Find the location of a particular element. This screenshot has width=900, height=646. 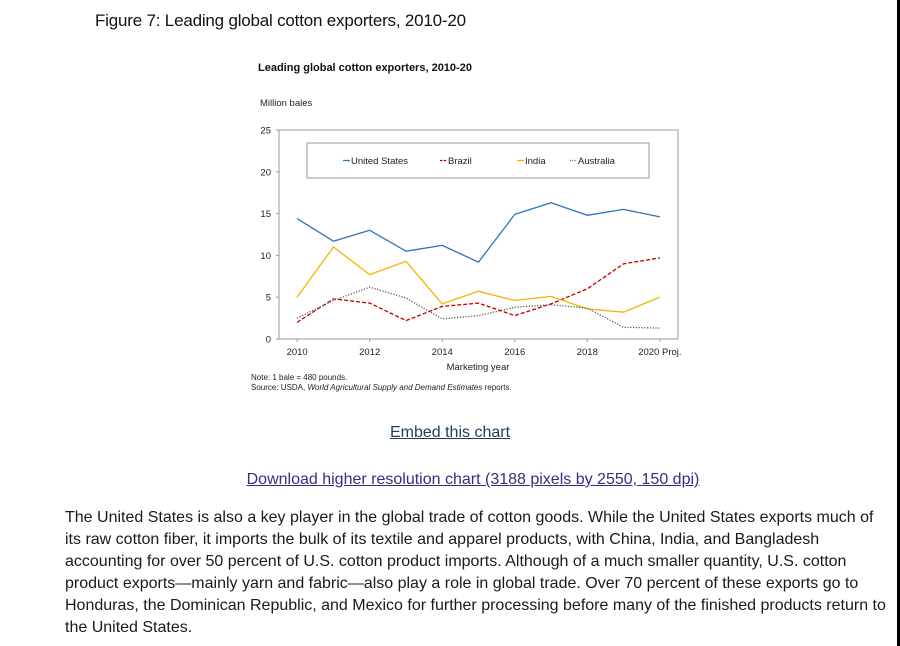

chart-note: Note: 1 bale = 480 pounds. is located at coordinates (299, 377).